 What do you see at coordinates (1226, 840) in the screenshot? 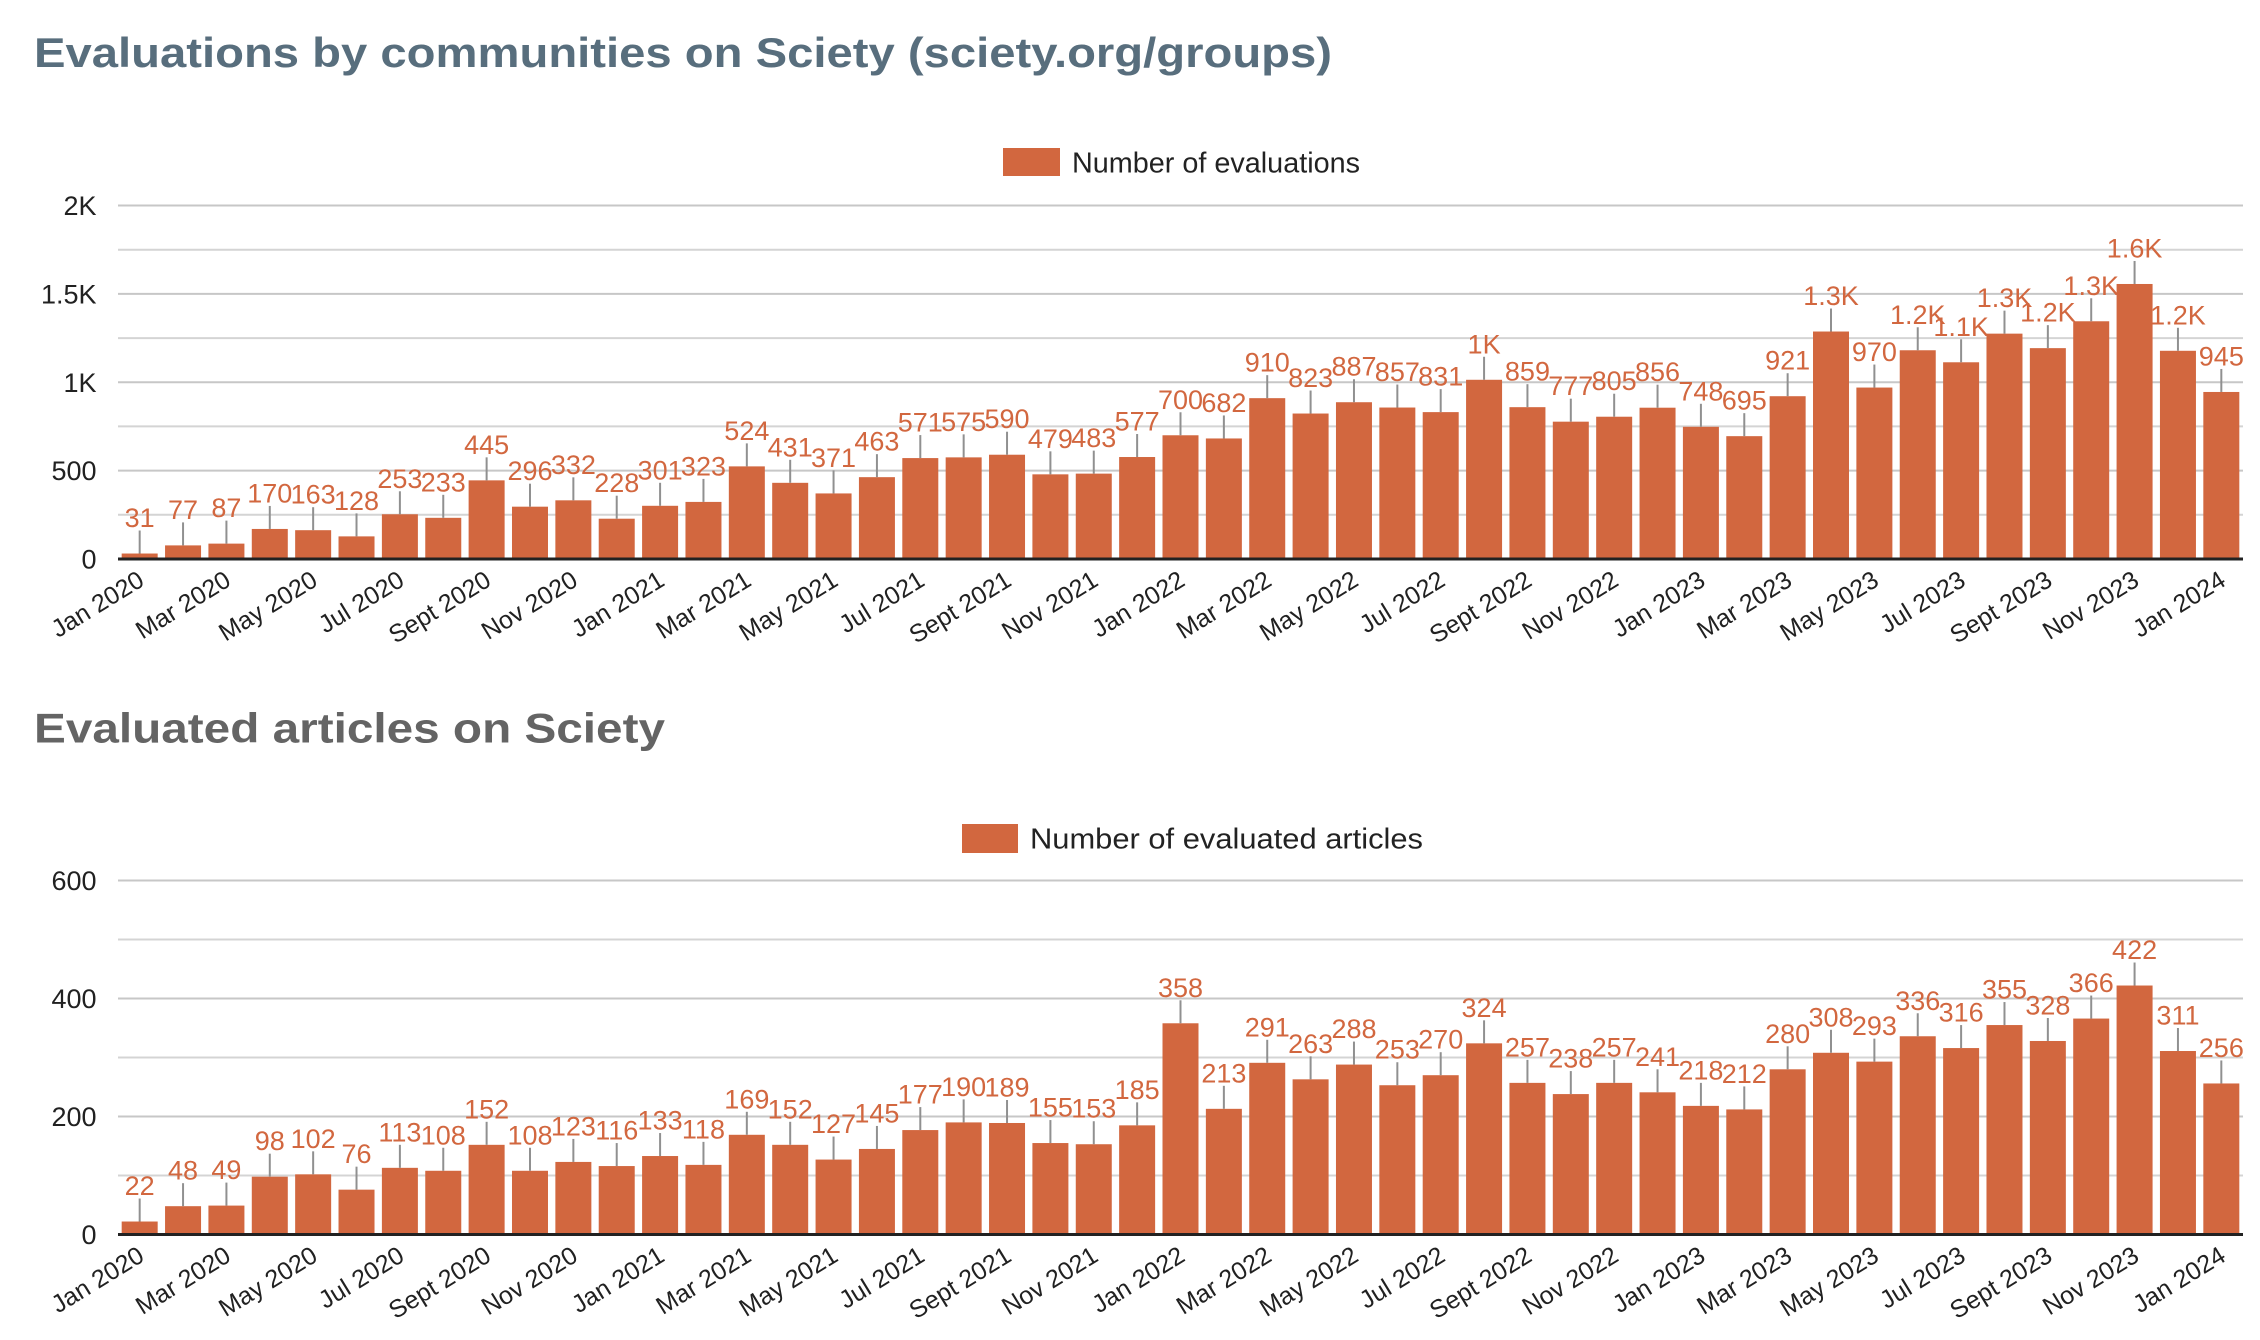
I see `svg-text: Number of evaluated articles` at bounding box center [1226, 840].